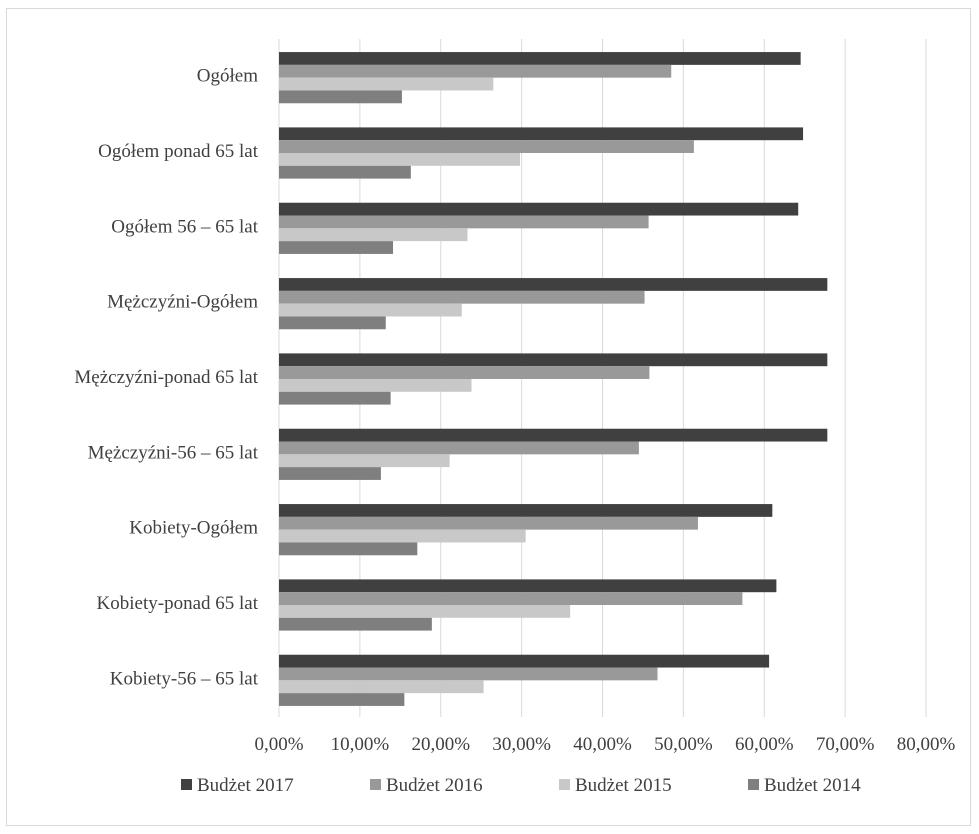 The width and height of the screenshot is (979, 834). Describe the element at coordinates (812, 785) in the screenshot. I see `legend-label: Budżet 2014` at that location.